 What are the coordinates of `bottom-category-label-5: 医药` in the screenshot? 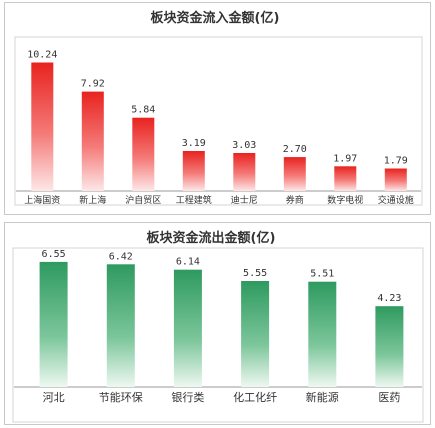 It's located at (389, 397).